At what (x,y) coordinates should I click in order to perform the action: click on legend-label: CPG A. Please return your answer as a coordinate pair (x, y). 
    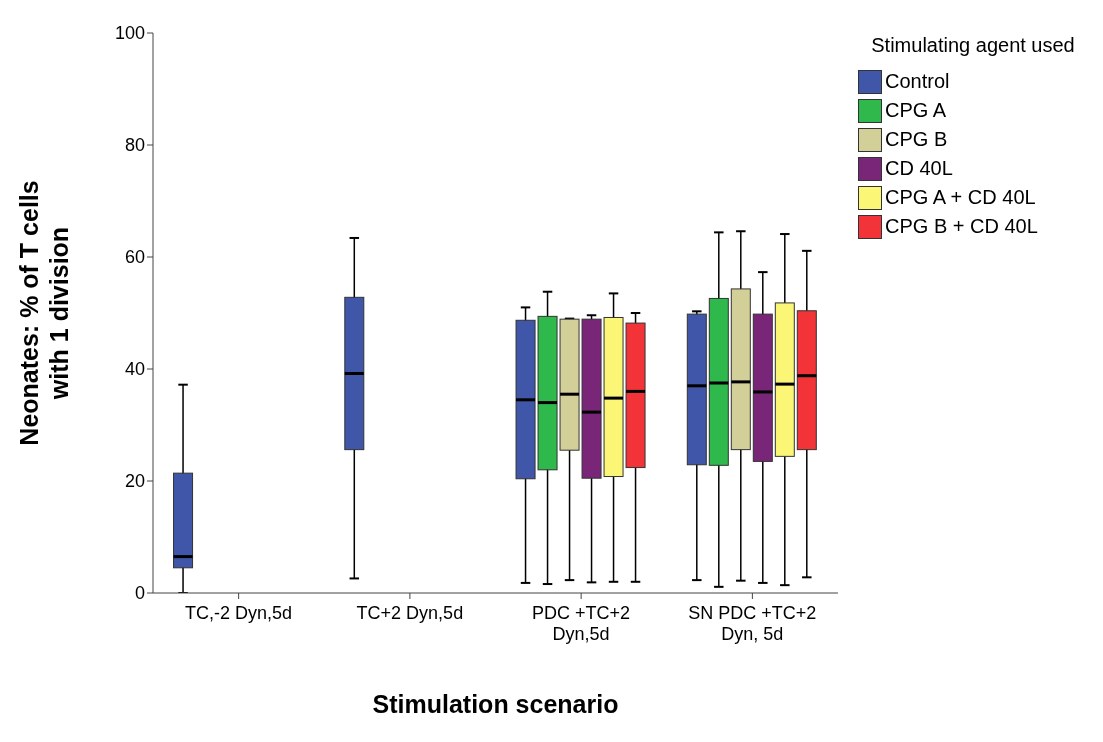
    Looking at the image, I should click on (916, 110).